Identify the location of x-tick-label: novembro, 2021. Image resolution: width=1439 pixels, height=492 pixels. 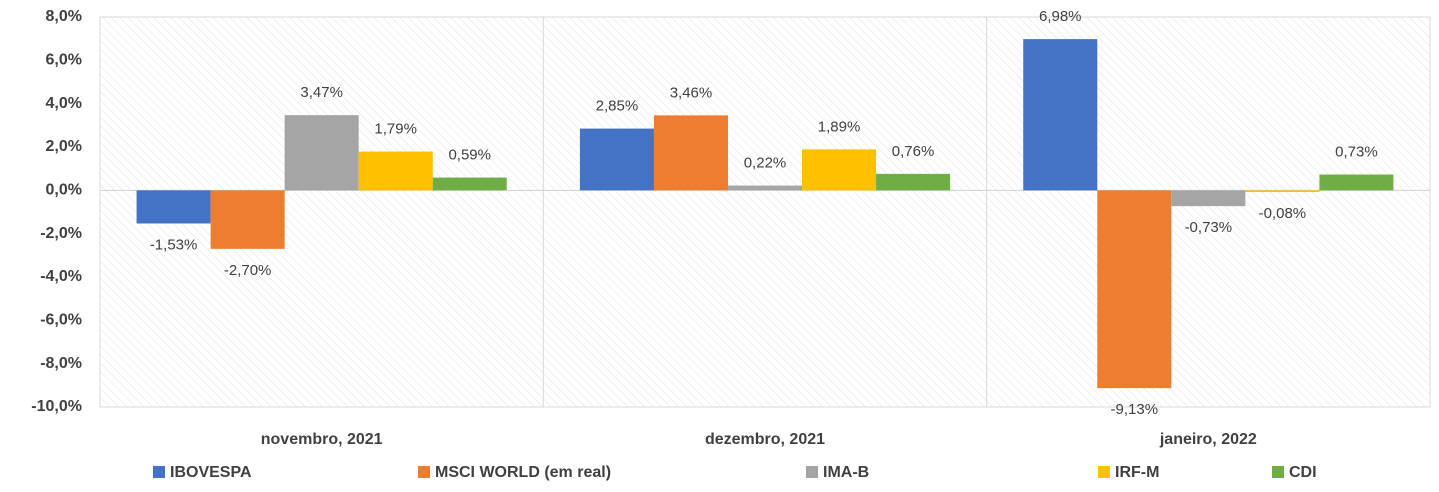
(322, 439).